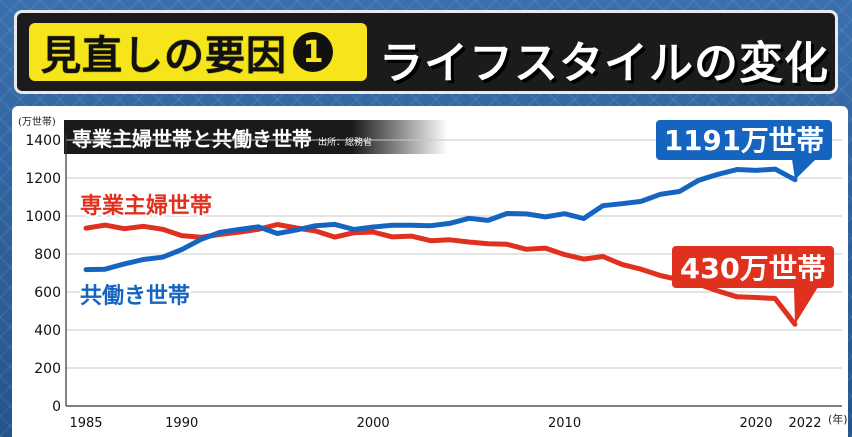 Image resolution: width=852 pixels, height=437 pixels. Describe the element at coordinates (47, 331) in the screenshot. I see `y-tick-label-400: 400` at that location.